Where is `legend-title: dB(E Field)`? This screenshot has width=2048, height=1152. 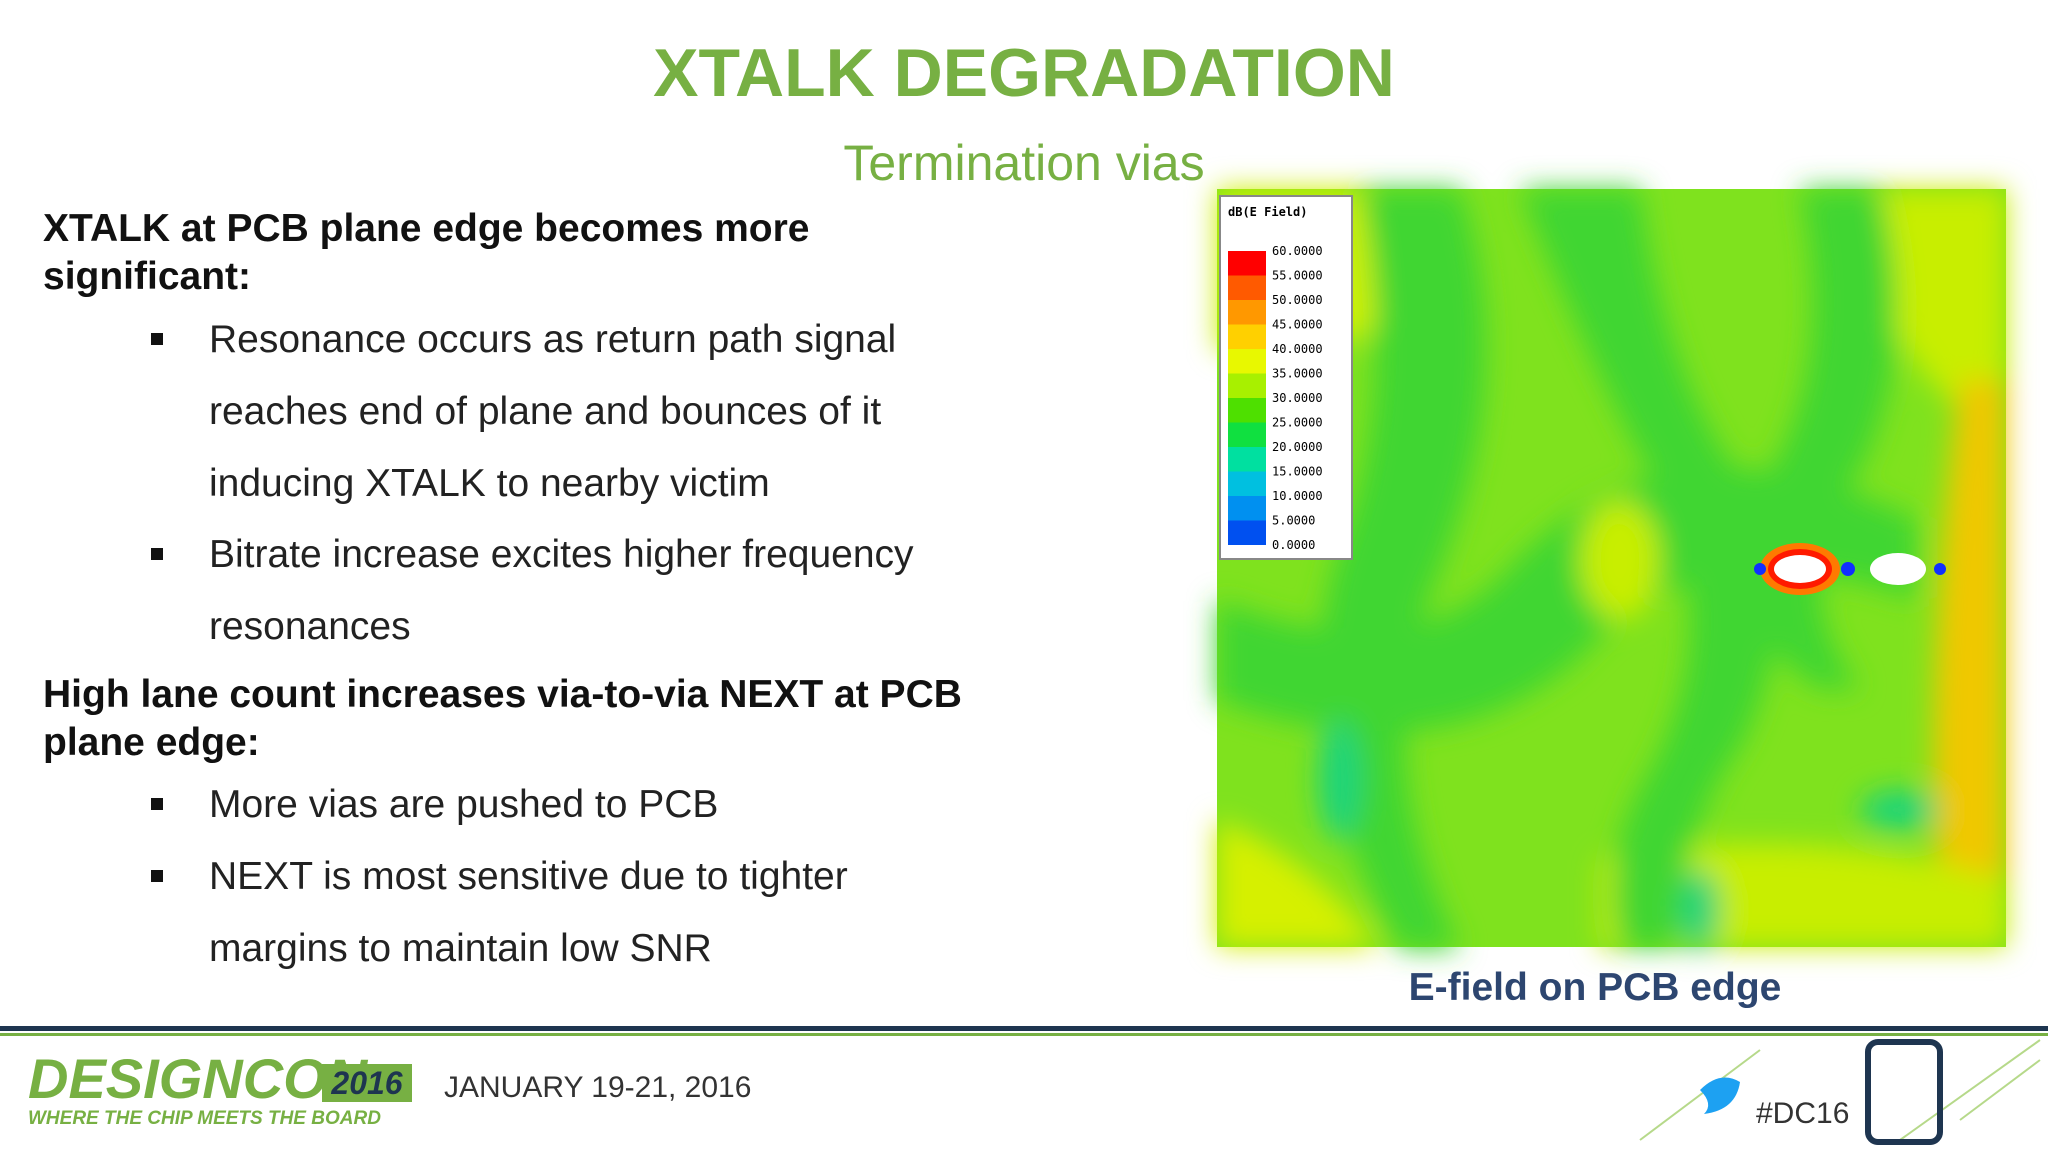 legend-title: dB(E Field) is located at coordinates (1267, 212).